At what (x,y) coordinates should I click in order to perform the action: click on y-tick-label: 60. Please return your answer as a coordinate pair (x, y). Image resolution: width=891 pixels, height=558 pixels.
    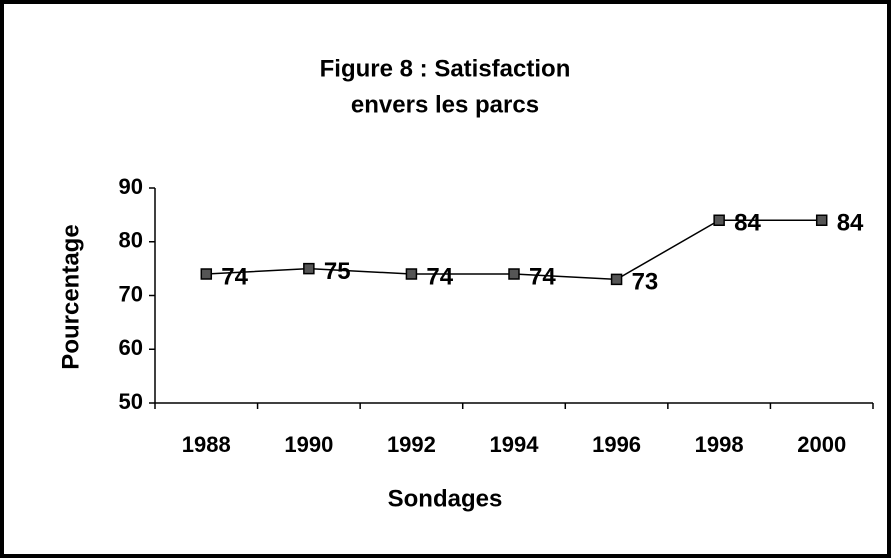
    Looking at the image, I should click on (131, 347).